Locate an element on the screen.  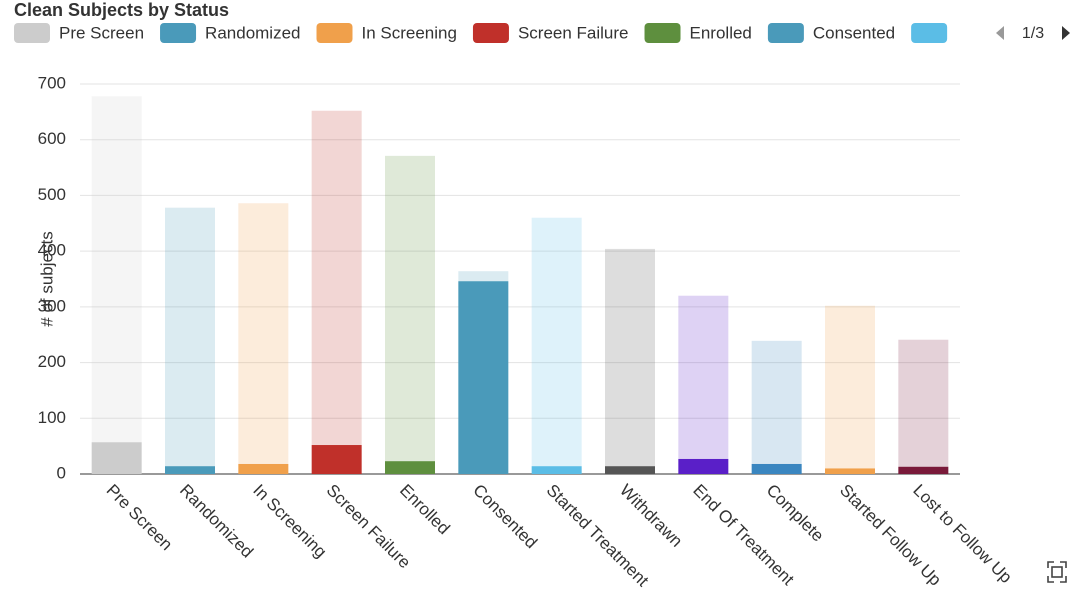
y-tick-label: 100 is located at coordinates (52, 417).